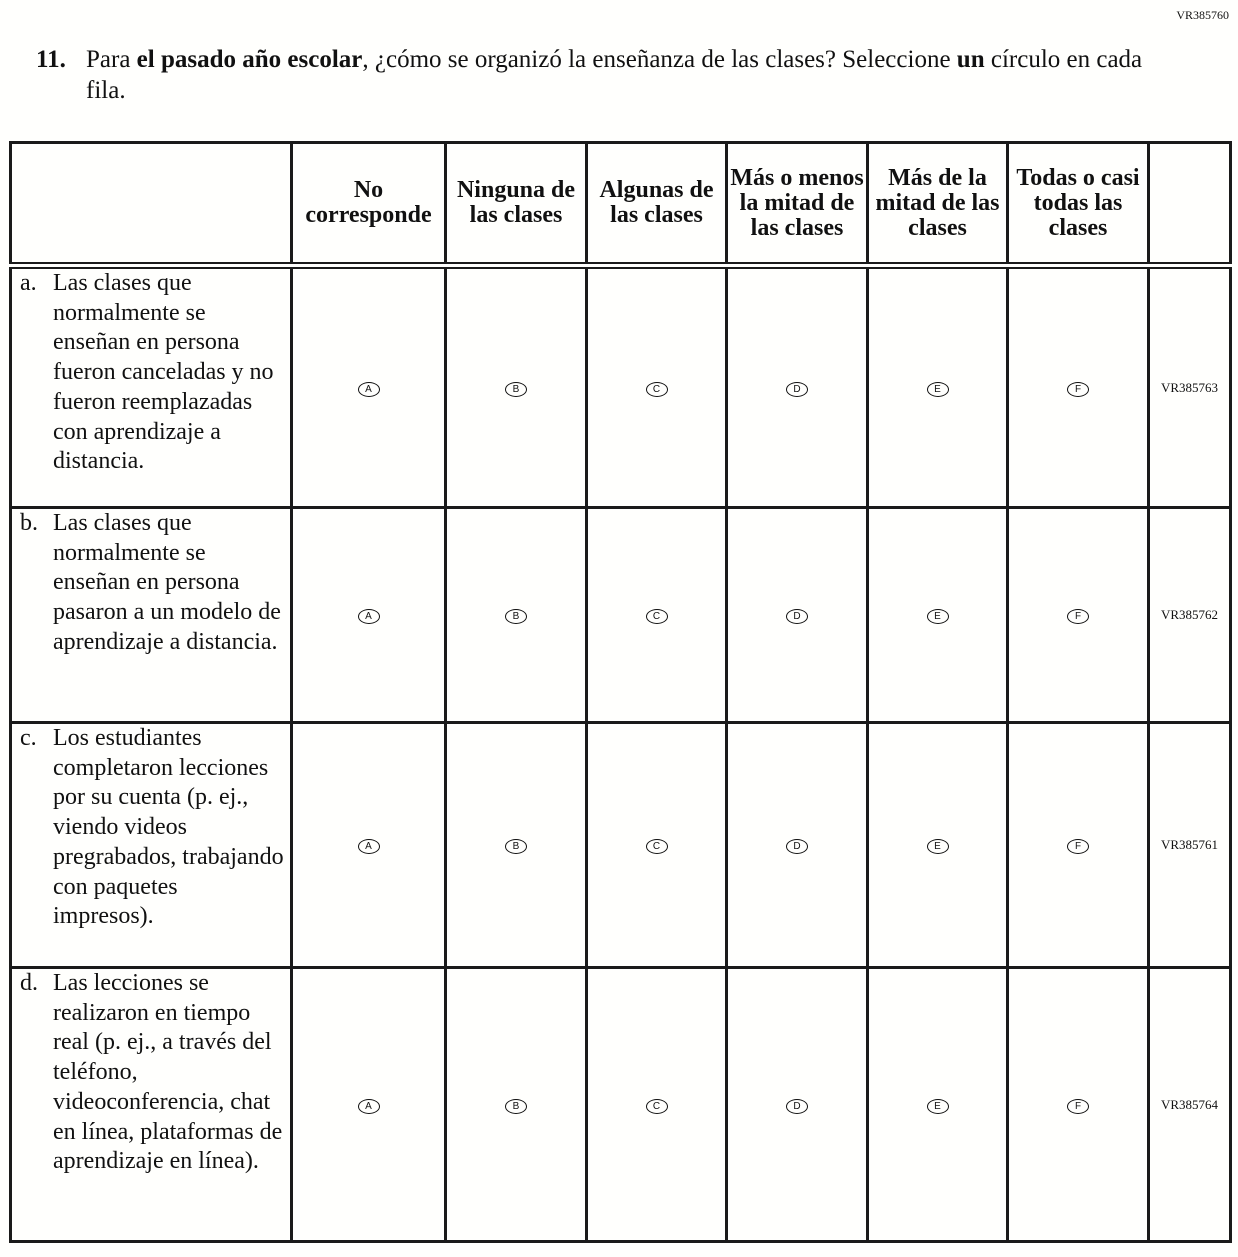 This screenshot has width=1238, height=1257. Describe the element at coordinates (797, 205) in the screenshot. I see `column-header: Más o menos la mitad de las clases` at that location.